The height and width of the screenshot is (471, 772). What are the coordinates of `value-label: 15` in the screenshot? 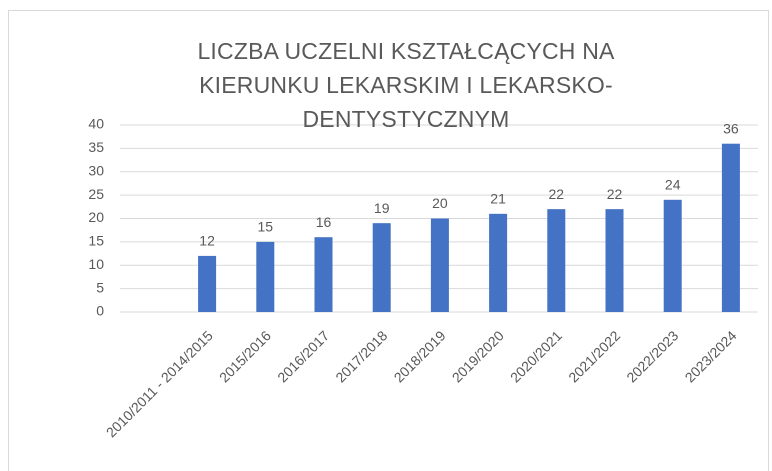 It's located at (266, 227).